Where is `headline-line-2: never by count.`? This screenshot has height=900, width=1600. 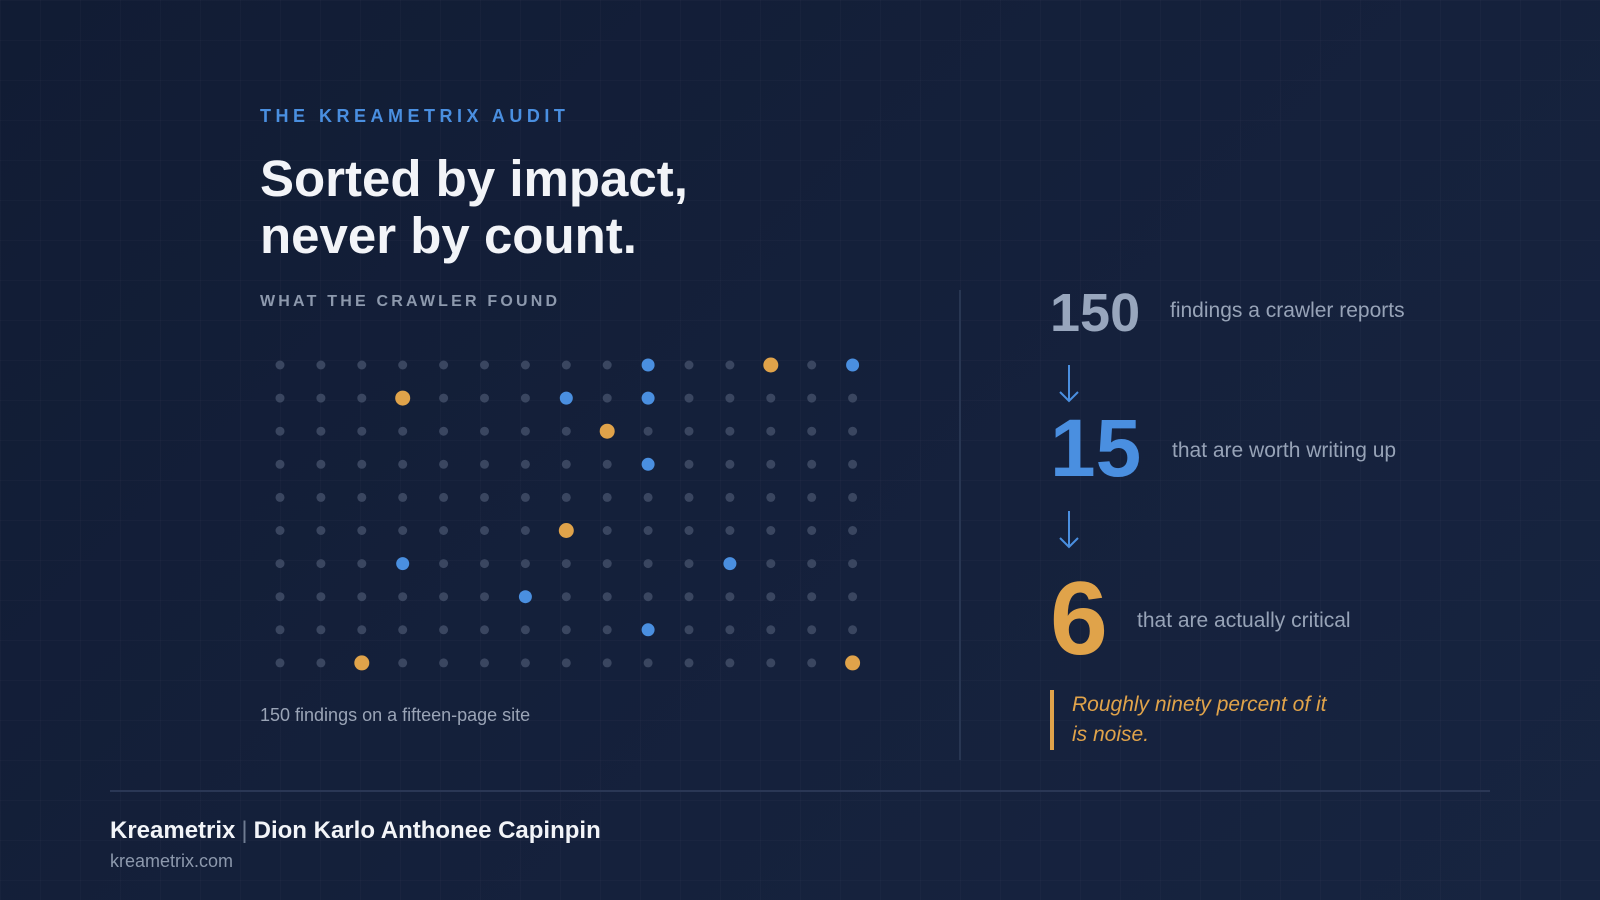 headline-line-2: never by count. is located at coordinates (448, 235).